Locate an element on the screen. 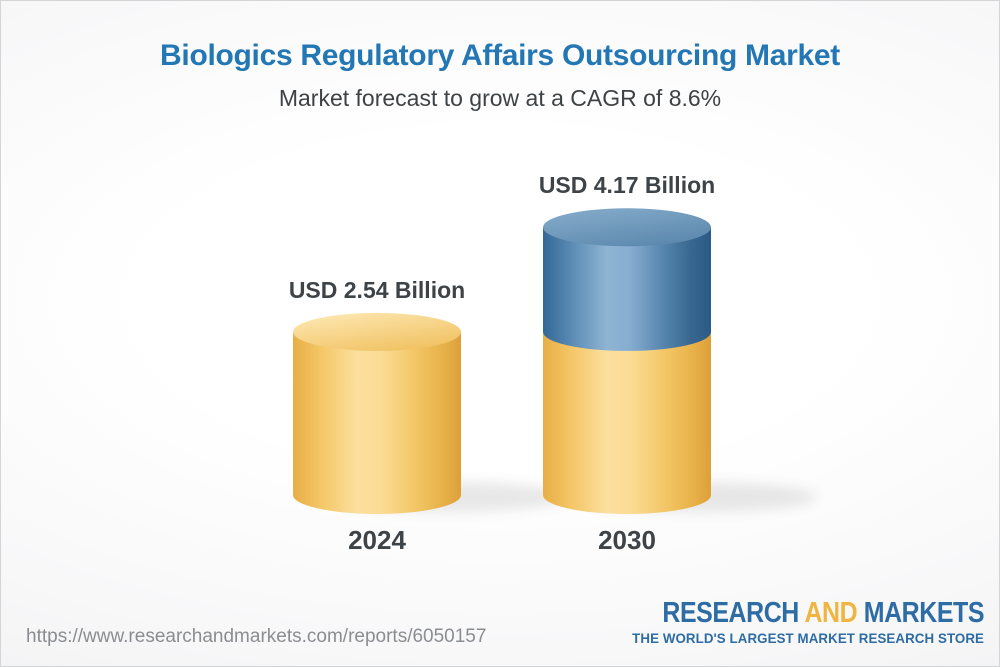  category-label-2024: 2024 is located at coordinates (377, 540).